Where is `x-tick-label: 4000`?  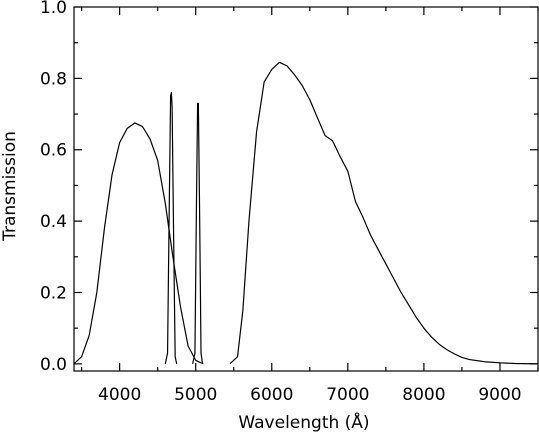
x-tick-label: 4000 is located at coordinates (119, 395).